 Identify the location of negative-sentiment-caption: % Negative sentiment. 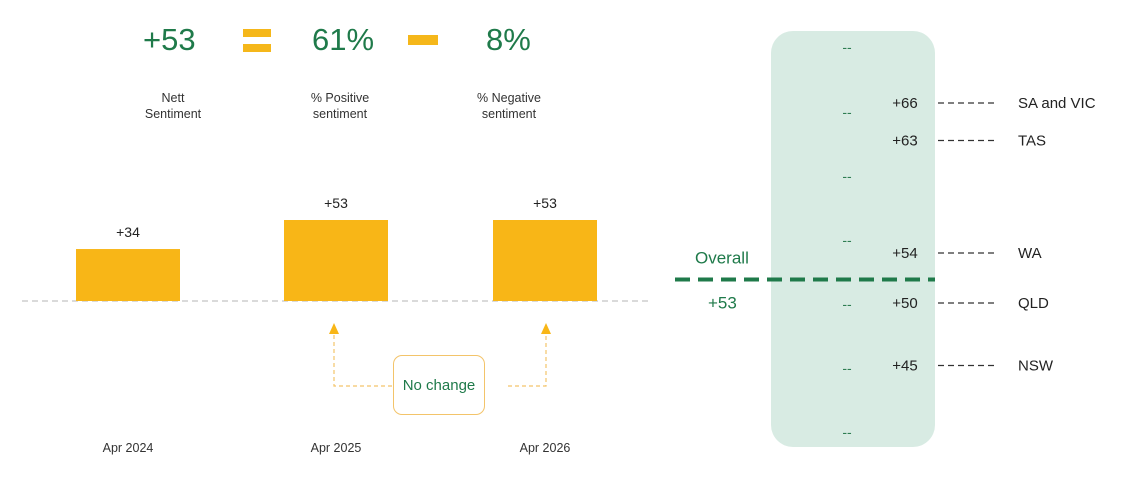
(509, 106).